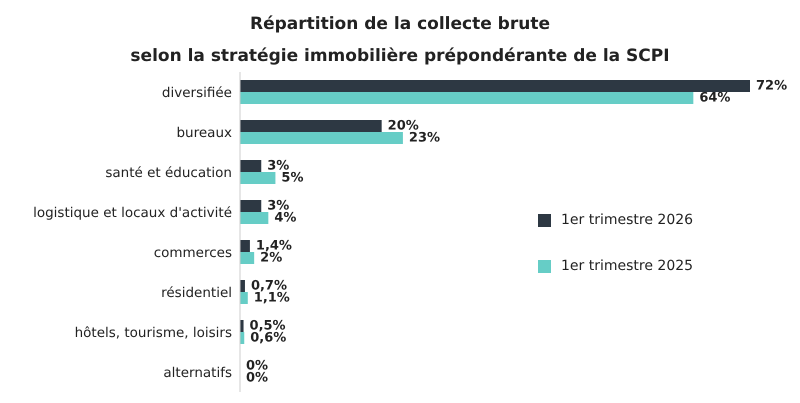  What do you see at coordinates (153, 332) in the screenshot?
I see `y-tick-label: hôtels, tourisme, loisirs` at bounding box center [153, 332].